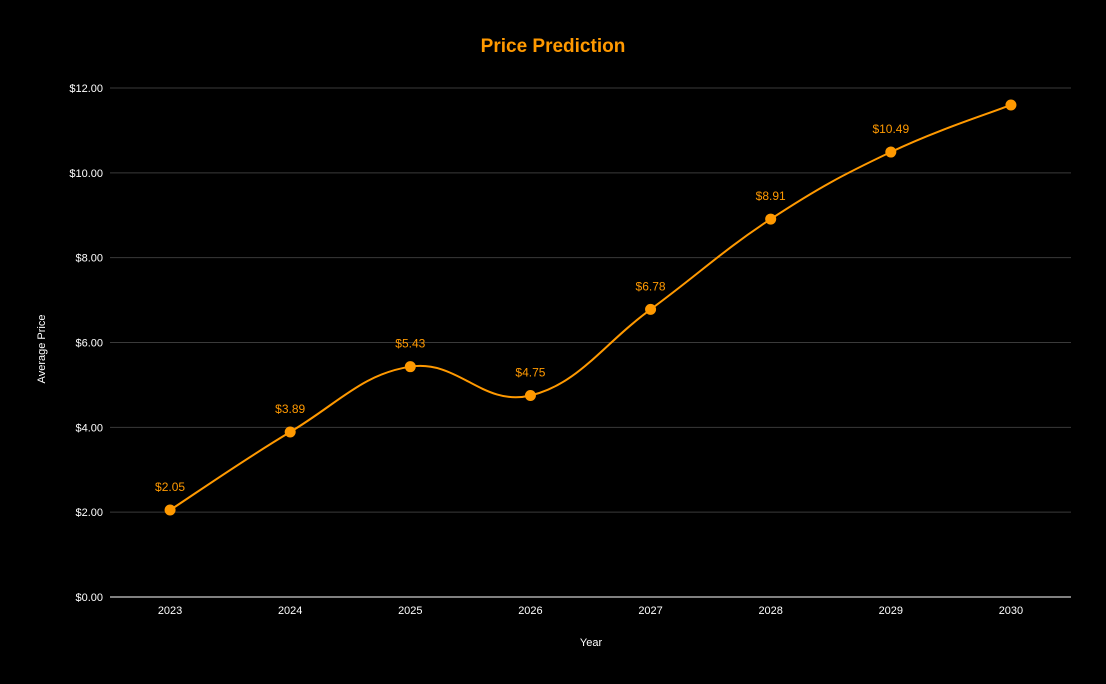 This screenshot has width=1106, height=684. Describe the element at coordinates (410, 344) in the screenshot. I see `data-label: $5.43` at that location.